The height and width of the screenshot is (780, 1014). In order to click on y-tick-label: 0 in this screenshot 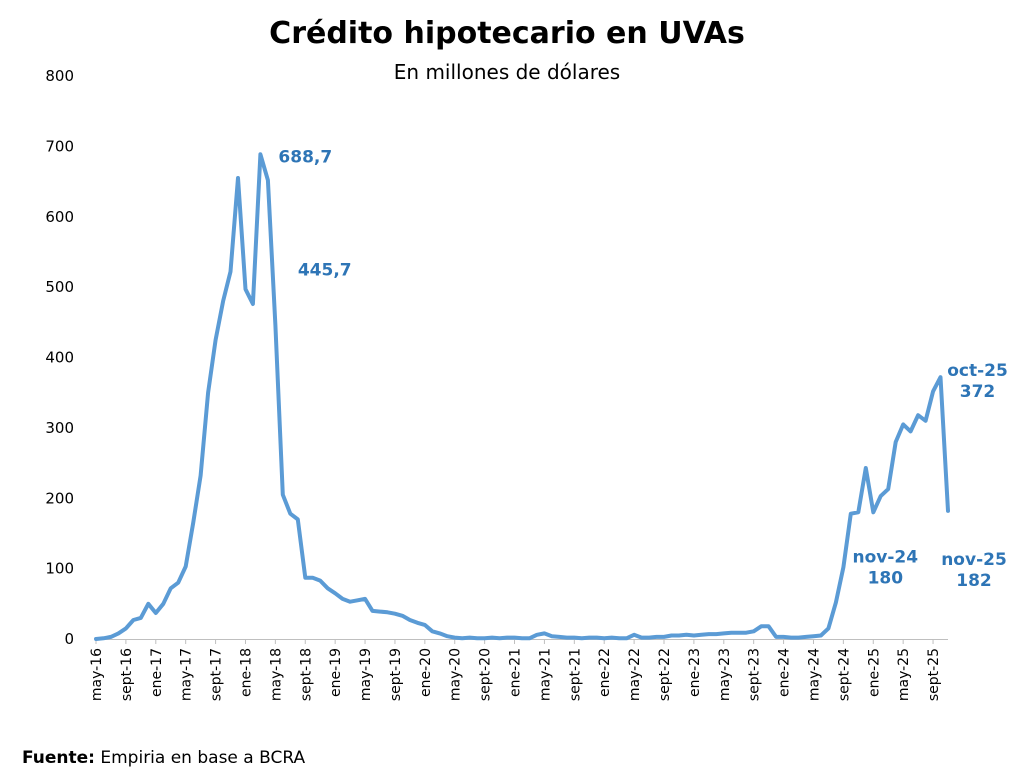, I will do `click(69, 639)`.